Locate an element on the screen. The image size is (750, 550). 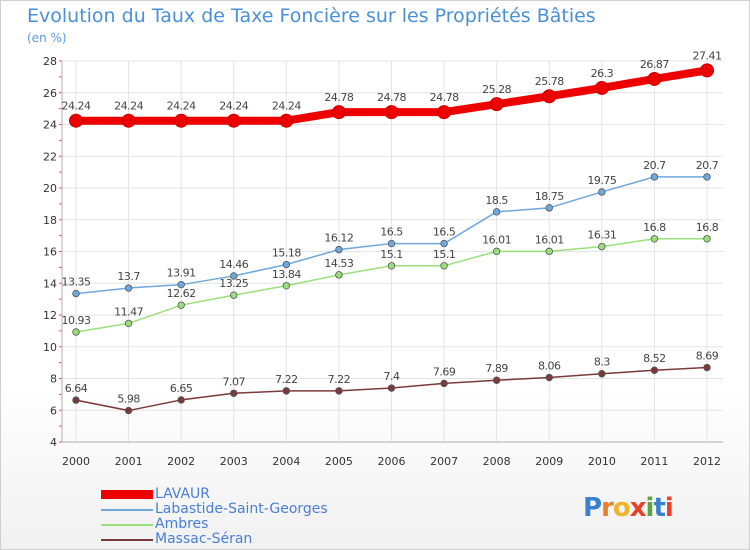
data-label-massac-s-ran-2001: 5.98 is located at coordinates (128, 399).